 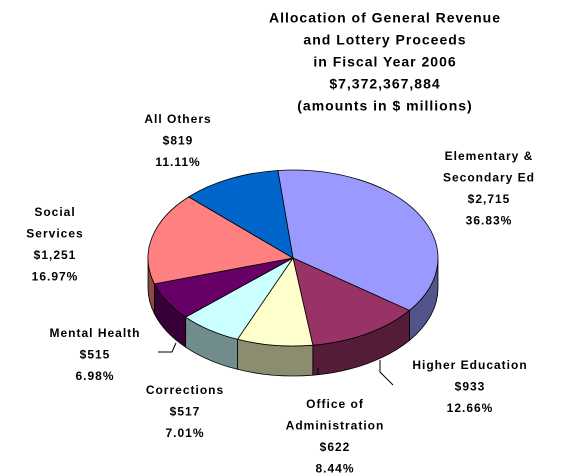 What do you see at coordinates (94, 333) in the screenshot?
I see `slice-label: Mental Health` at bounding box center [94, 333].